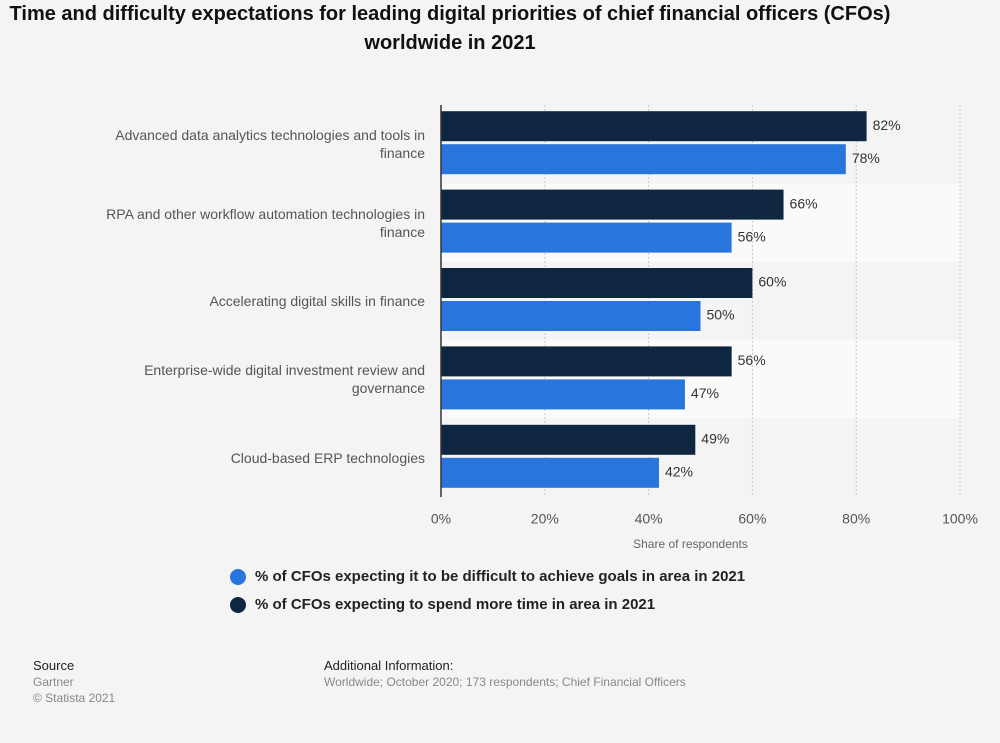 The image size is (1000, 743). Describe the element at coordinates (804, 203) in the screenshot. I see `value-label: 66%` at that location.